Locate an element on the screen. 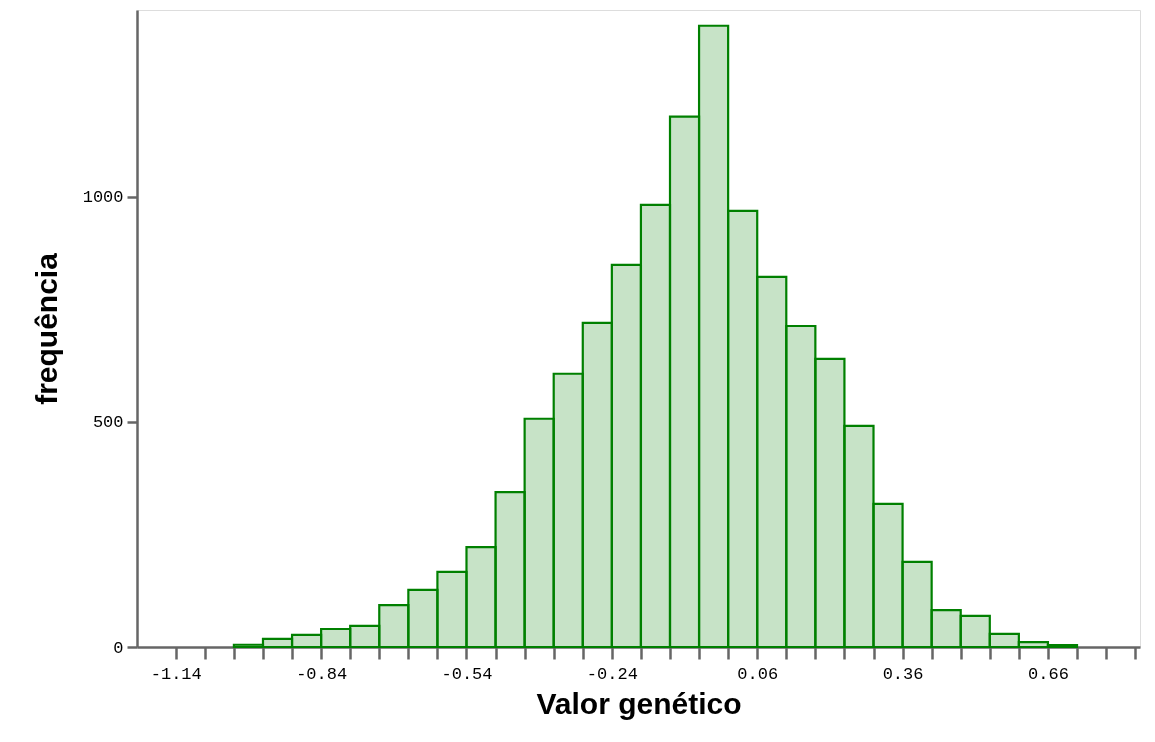 The image size is (1155, 742). x-tick-label: 0.36 is located at coordinates (903, 674).